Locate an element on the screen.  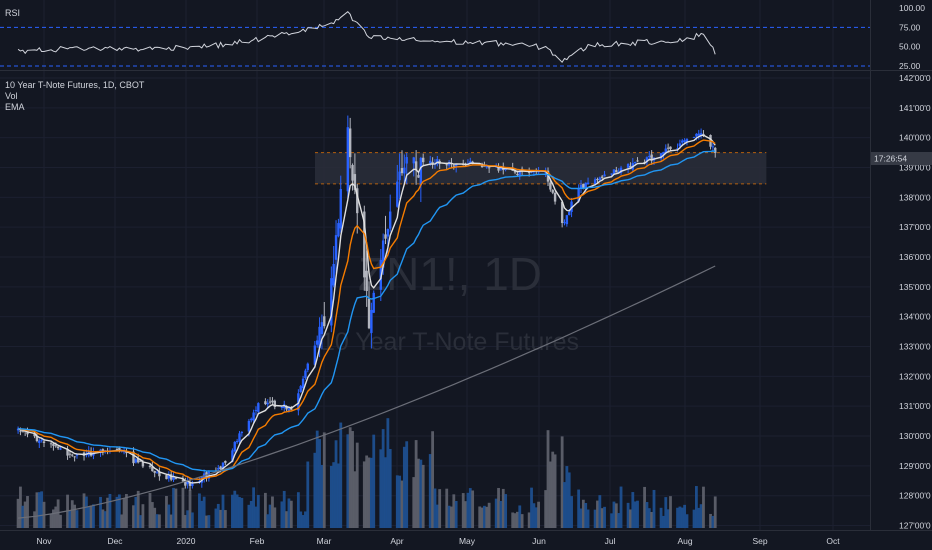
price-tick-label: 141'00'0 is located at coordinates (915, 108).